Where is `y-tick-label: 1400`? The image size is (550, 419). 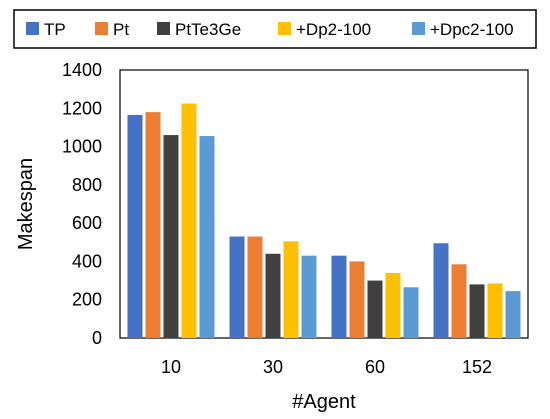 y-tick-label: 1400 is located at coordinates (82, 70).